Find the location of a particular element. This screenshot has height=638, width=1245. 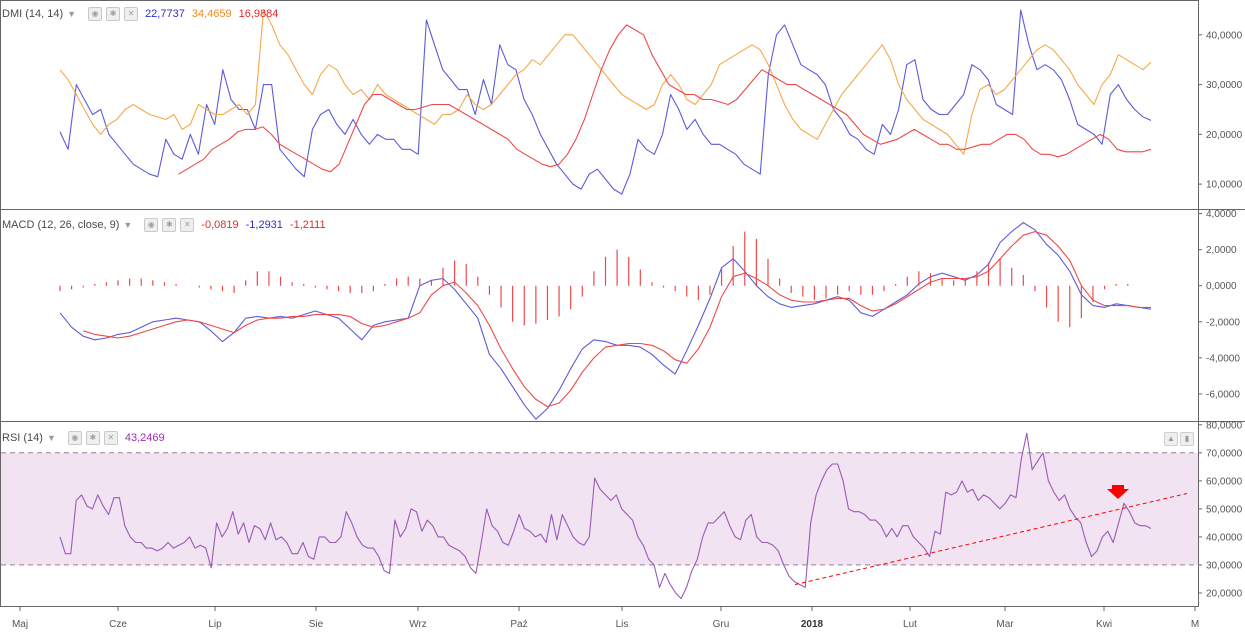

y-tick-label: -2,0000 is located at coordinates (1223, 322).